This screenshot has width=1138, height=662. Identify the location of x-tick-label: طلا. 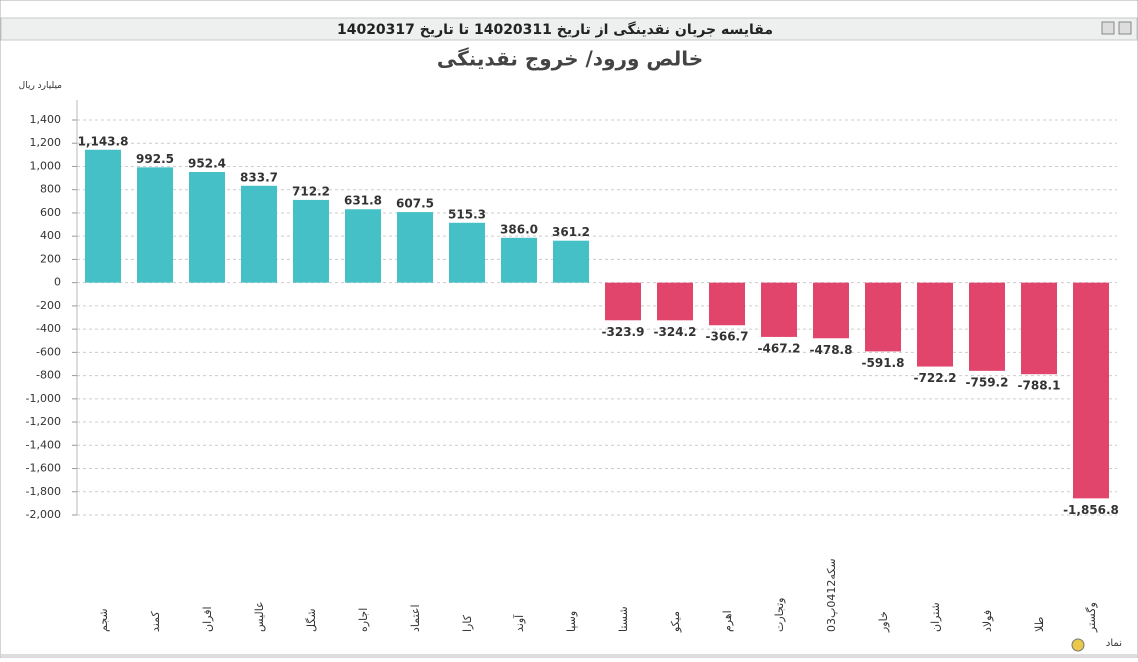
(1039, 624).